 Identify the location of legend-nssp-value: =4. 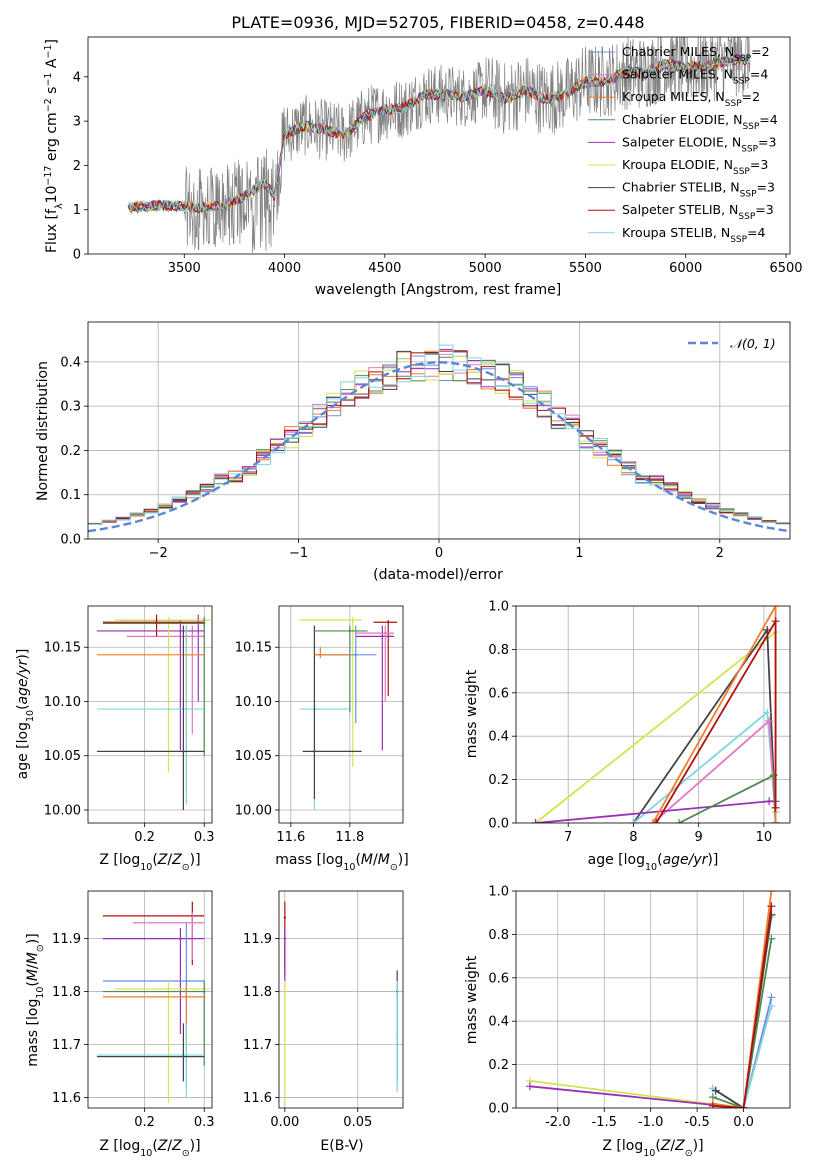
(756, 232).